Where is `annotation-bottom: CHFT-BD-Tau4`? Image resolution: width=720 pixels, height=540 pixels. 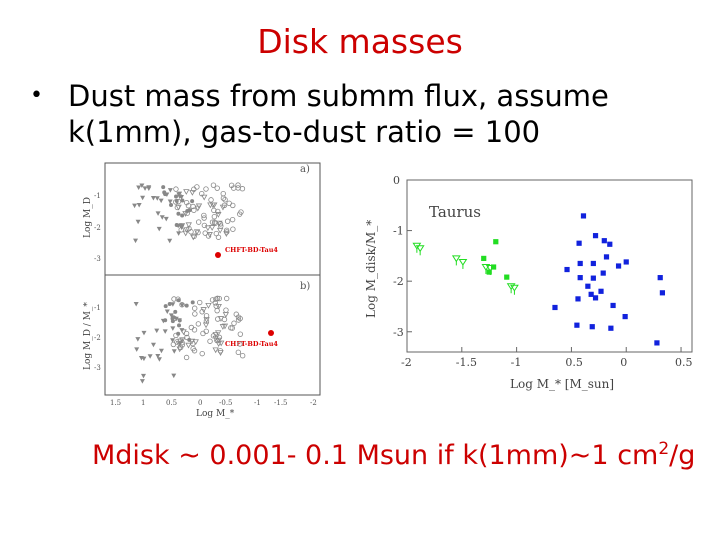
annotation-bottom: CHFT-BD-Tau4 is located at coordinates (251, 344).